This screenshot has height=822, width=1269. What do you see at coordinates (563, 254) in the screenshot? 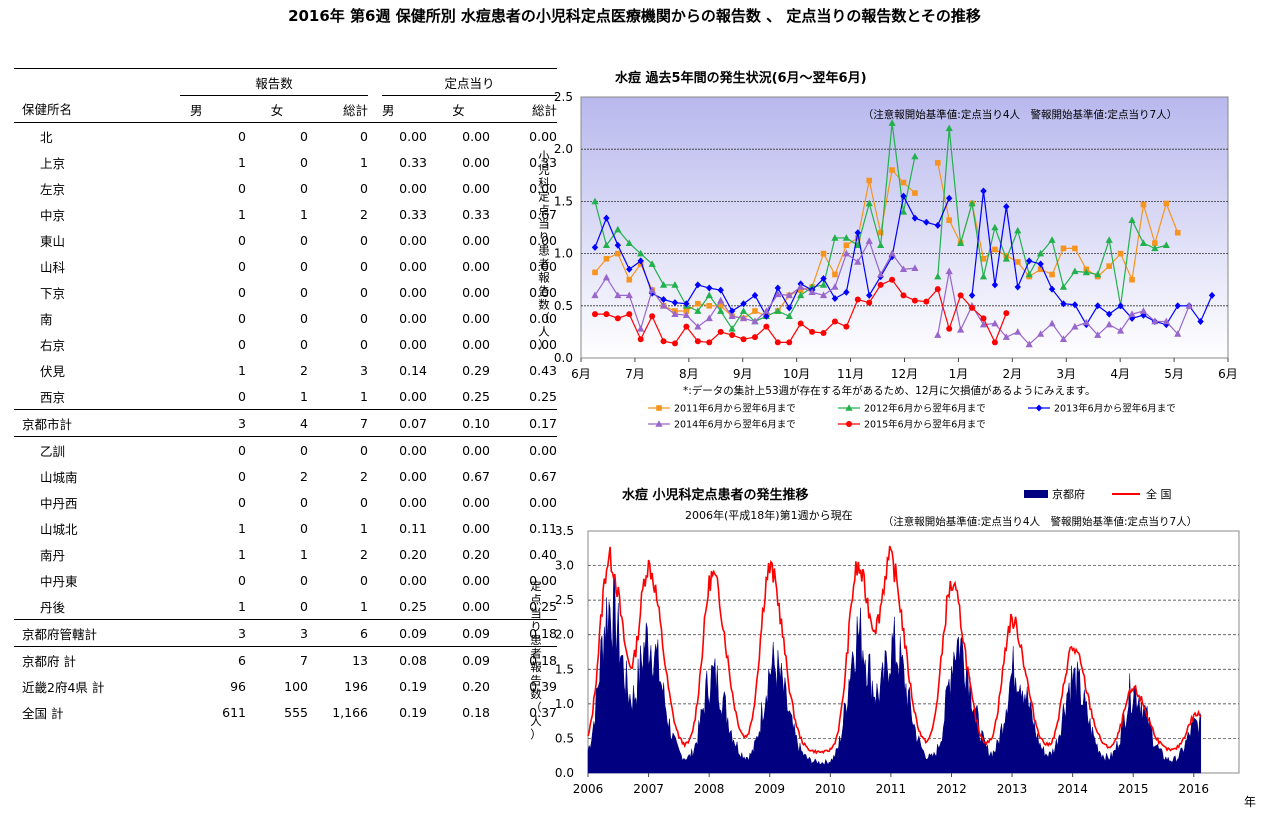
I see `y-tick-label: 1.0` at bounding box center [563, 254].